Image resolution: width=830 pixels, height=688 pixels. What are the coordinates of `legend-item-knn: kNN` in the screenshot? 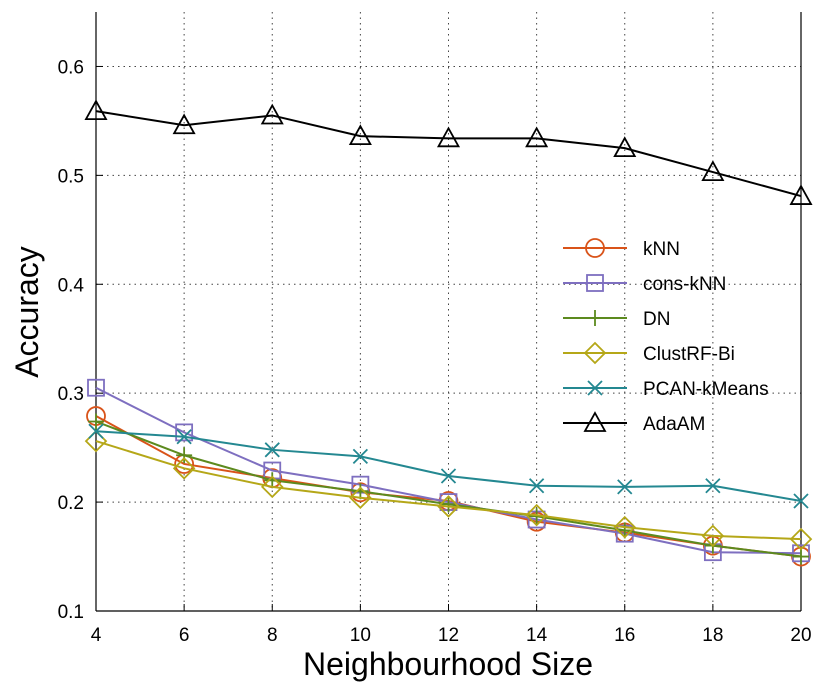 It's located at (621, 249).